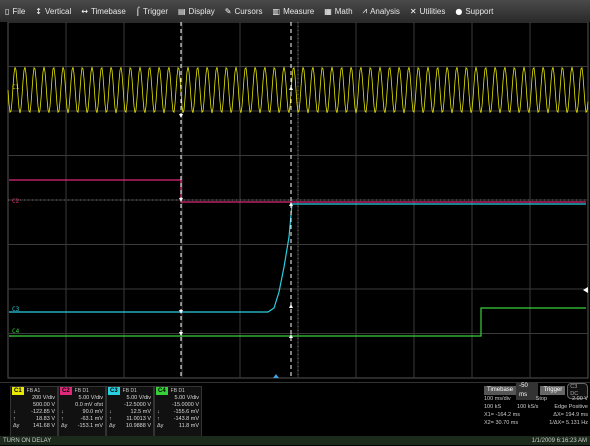 The image size is (590, 446). Describe the element at coordinates (188, 426) in the screenshot. I see `channel-value: 11.8 mV` at that location.